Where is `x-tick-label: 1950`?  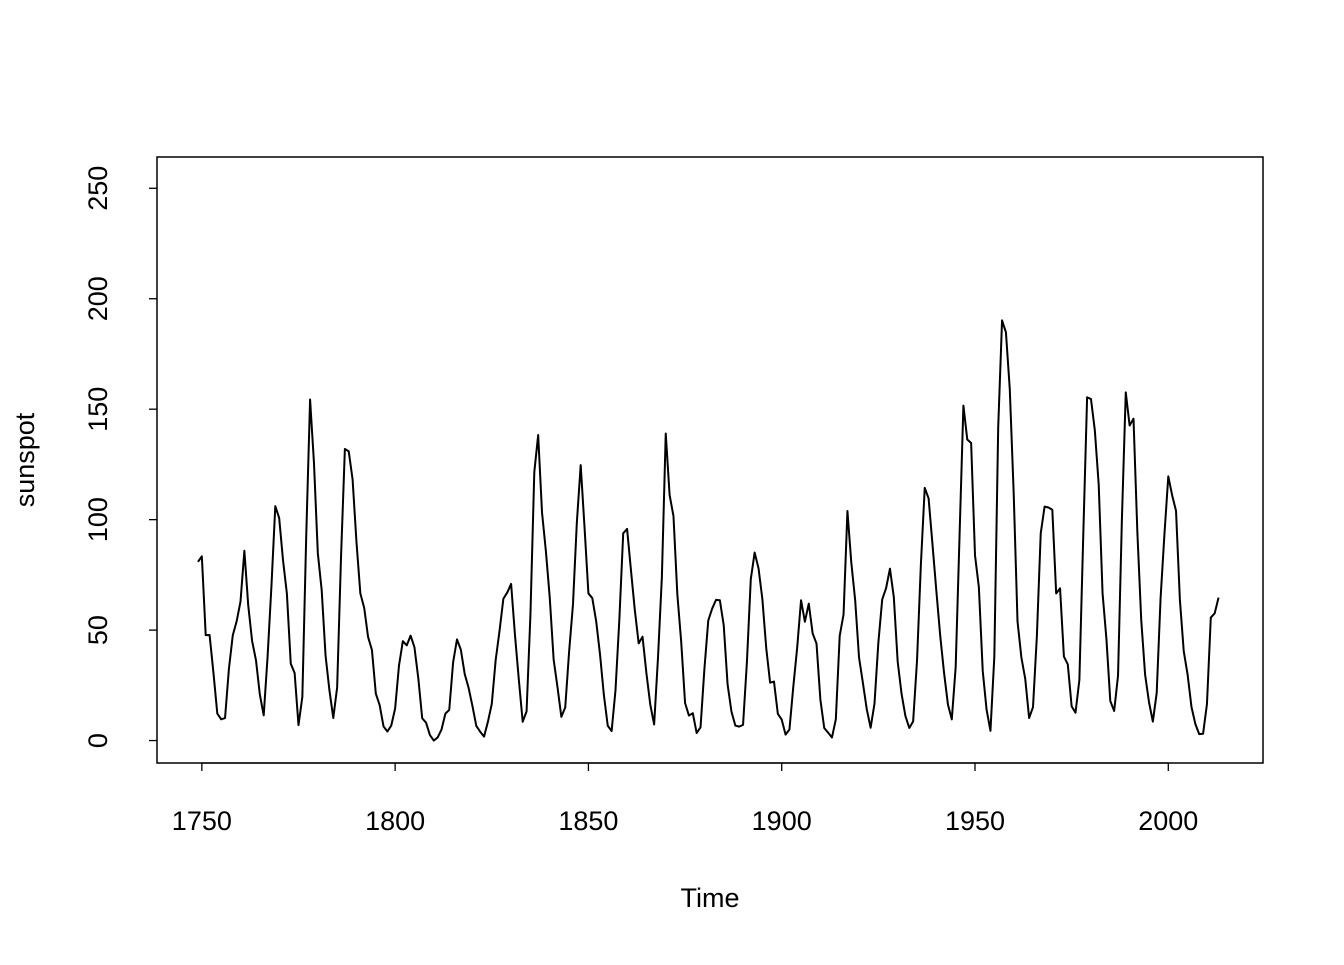 x-tick-label: 1950 is located at coordinates (975, 821).